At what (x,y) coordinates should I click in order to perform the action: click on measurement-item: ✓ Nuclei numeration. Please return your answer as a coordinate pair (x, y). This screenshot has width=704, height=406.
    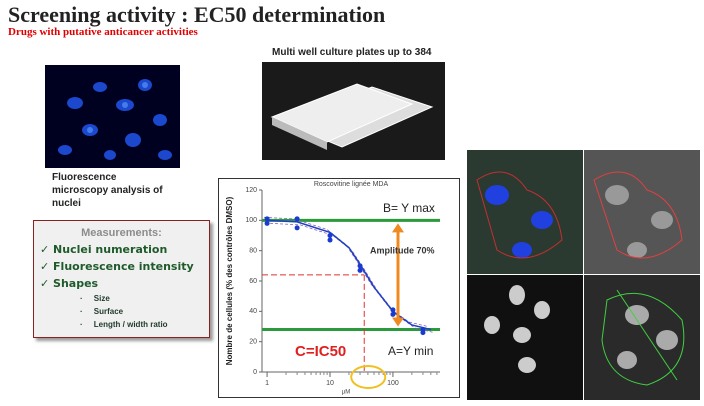
    Looking at the image, I should click on (124, 249).